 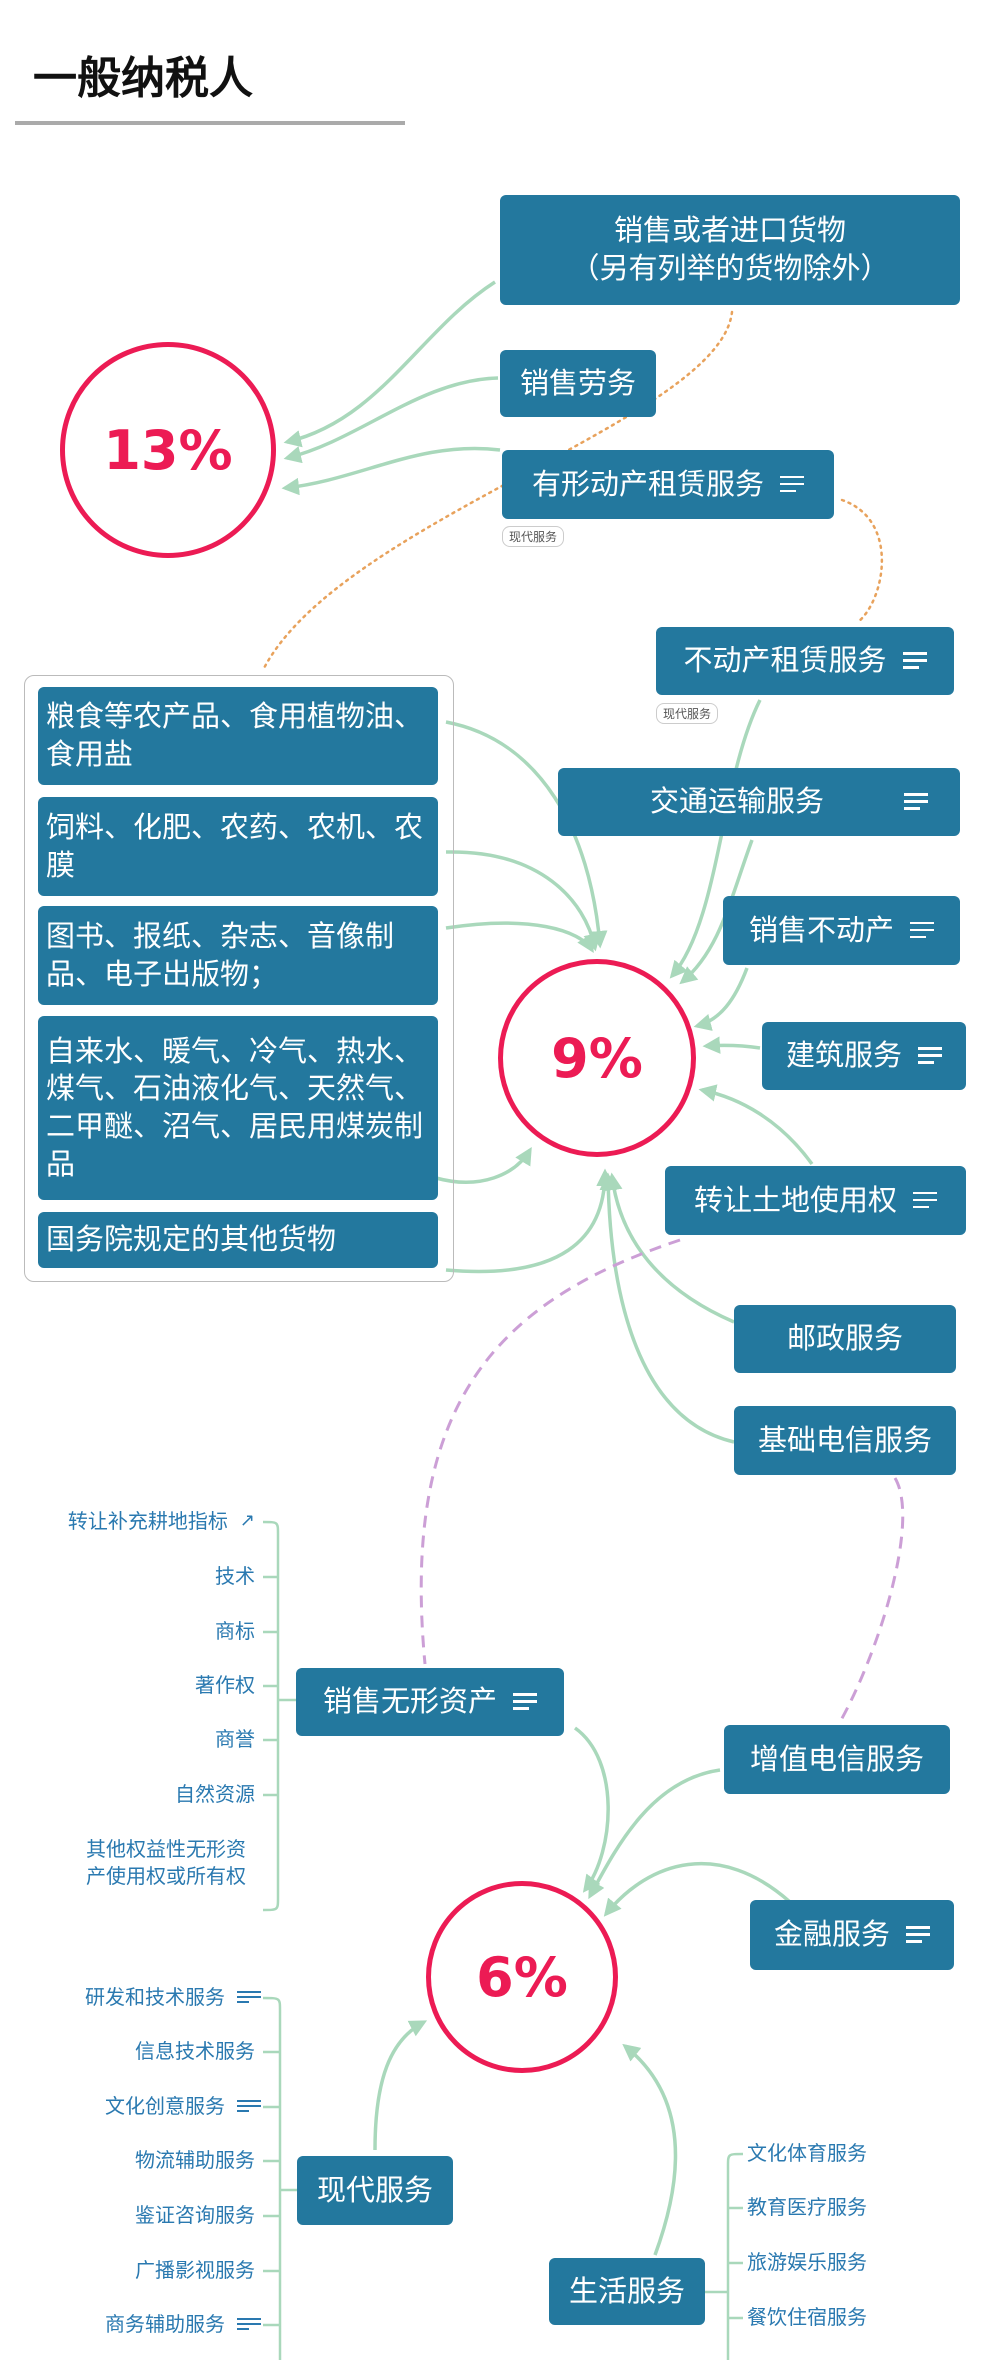 I want to click on leaf-modern-6: 商务辅助服务, so click(x=183, y=2324).